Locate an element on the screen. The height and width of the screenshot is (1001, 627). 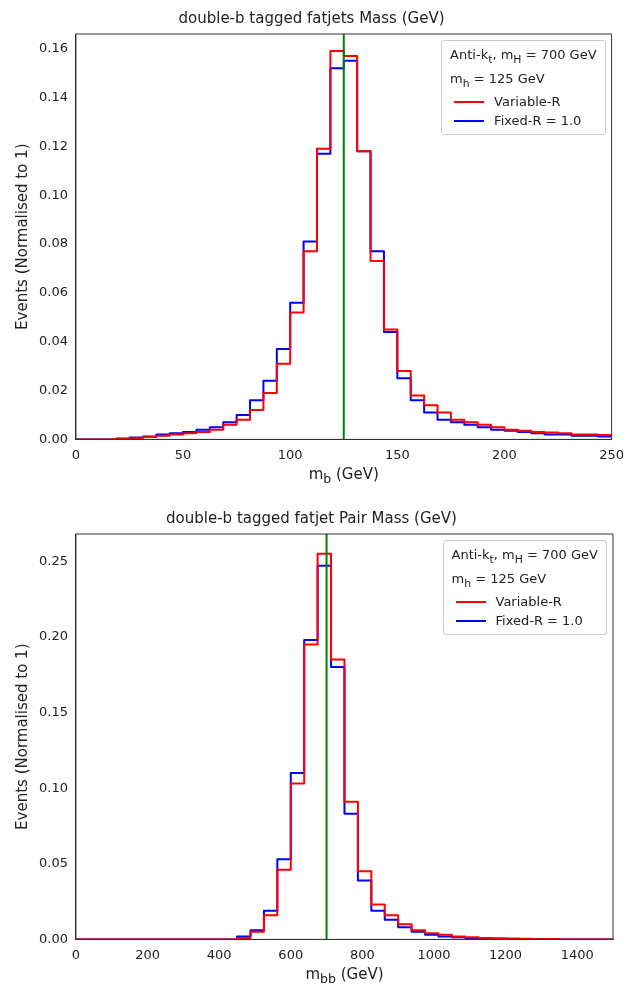
y-tick-label: 0.02 is located at coordinates (53, 389).